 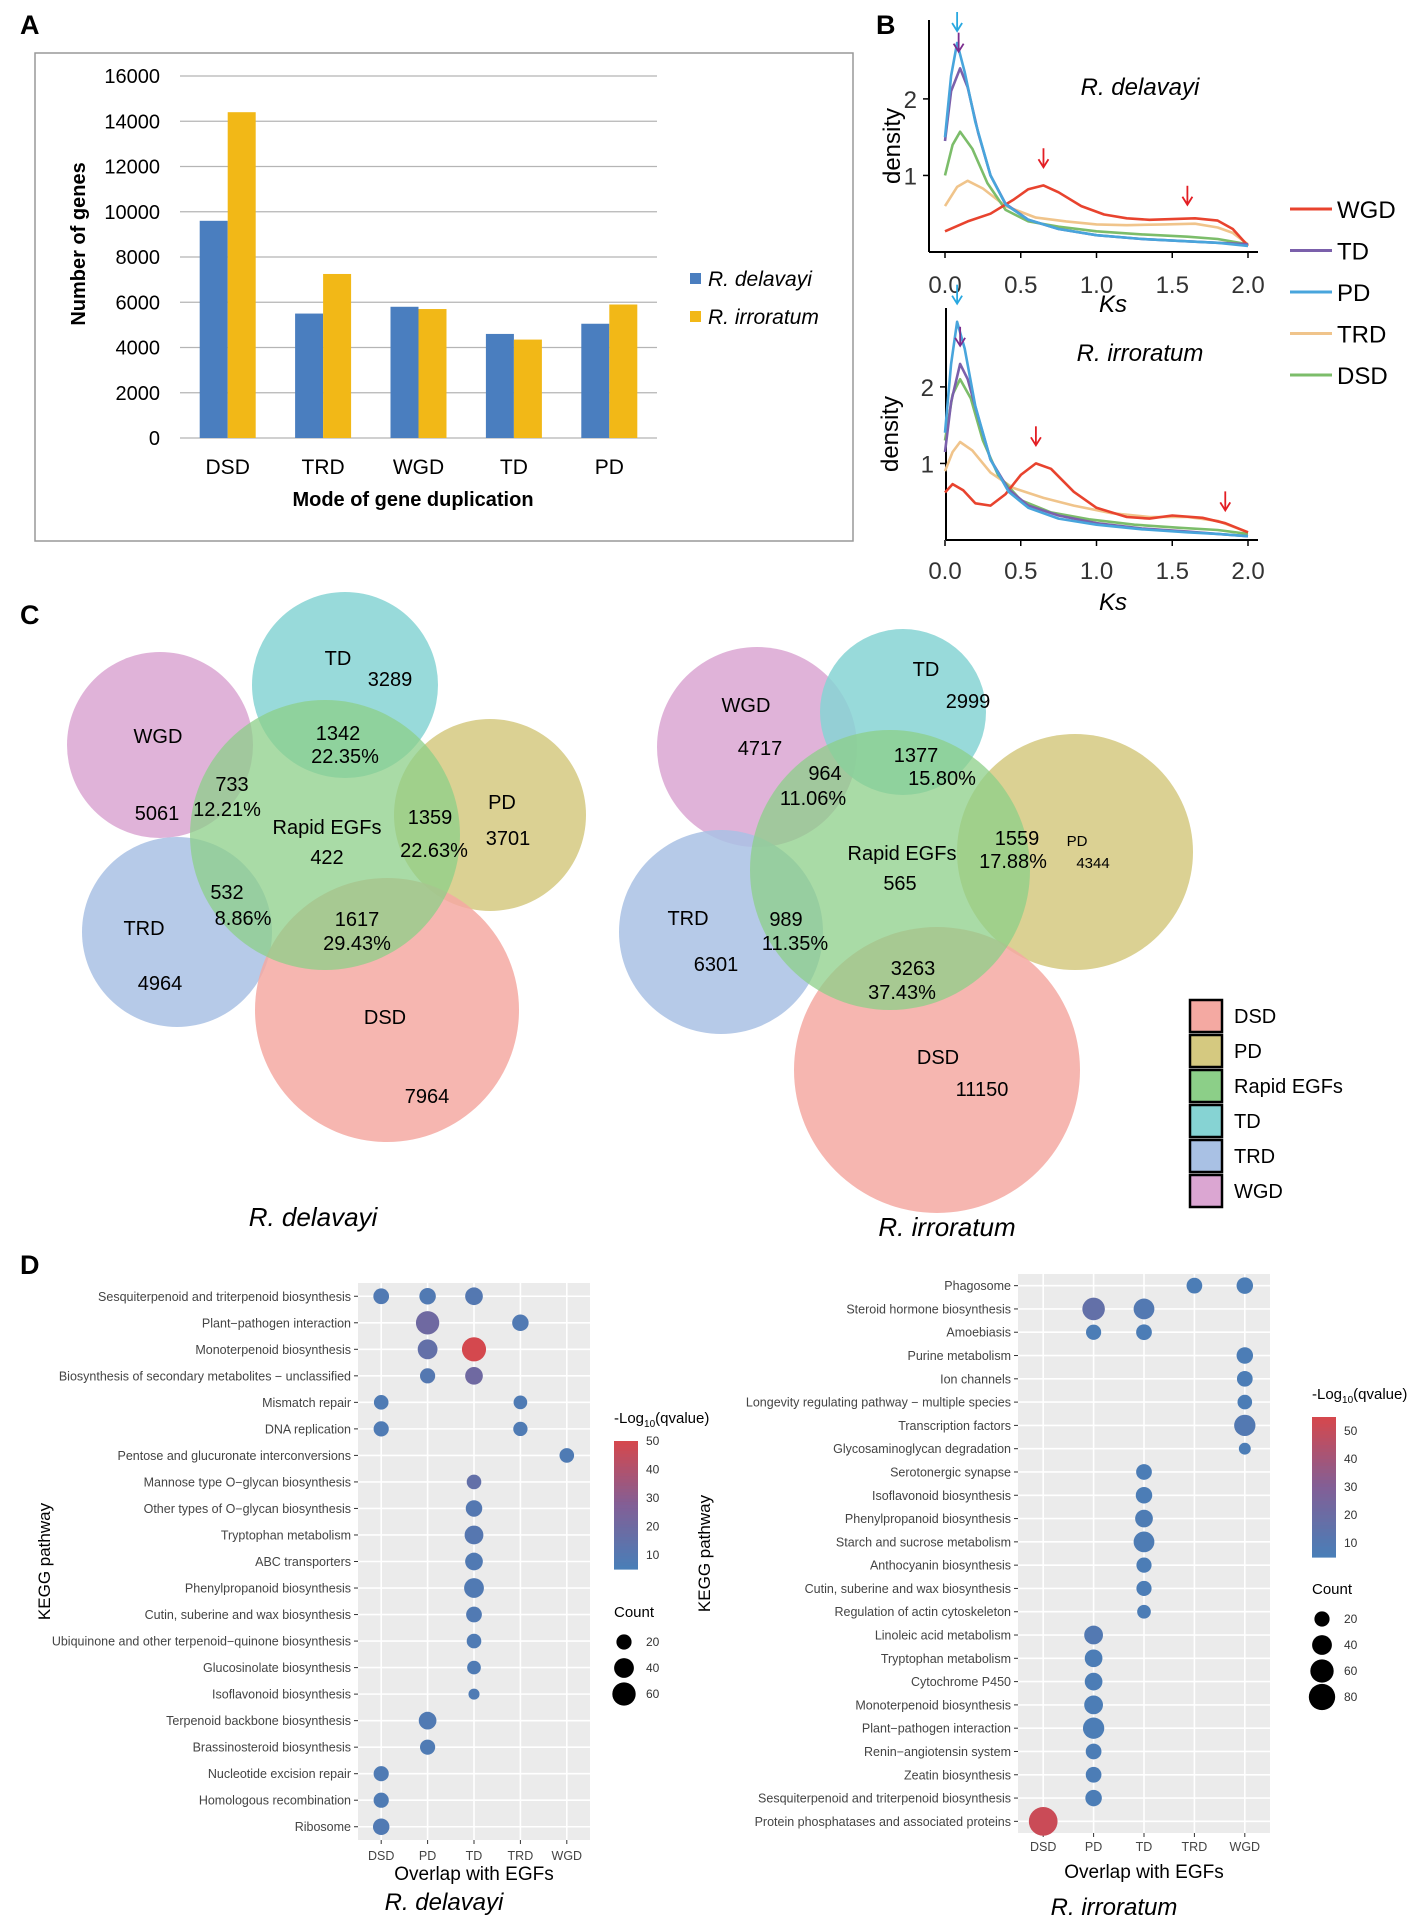 What do you see at coordinates (281, 1695) in the screenshot?
I see `pathway-label: Isoflavonoid biosynthesis` at bounding box center [281, 1695].